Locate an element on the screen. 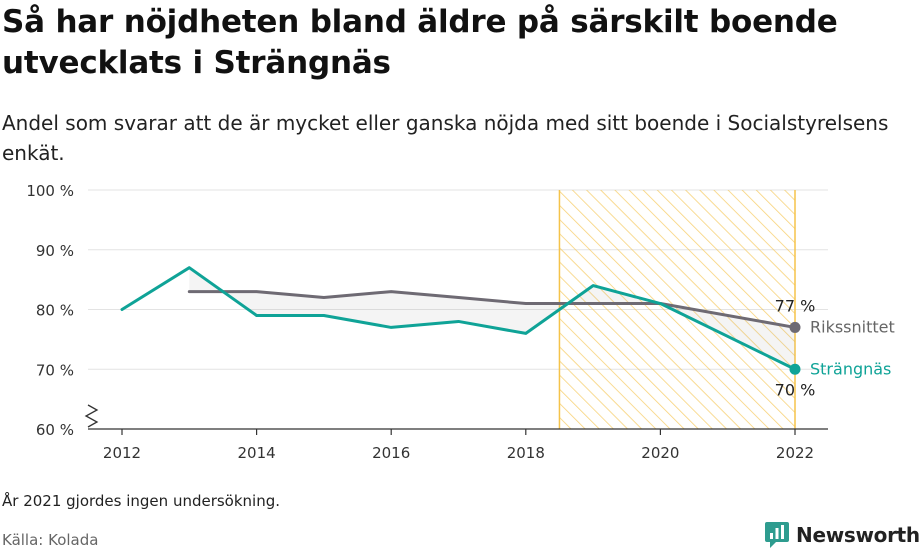 The height and width of the screenshot is (552, 920). highlight-hatch is located at coordinates (677, 309).